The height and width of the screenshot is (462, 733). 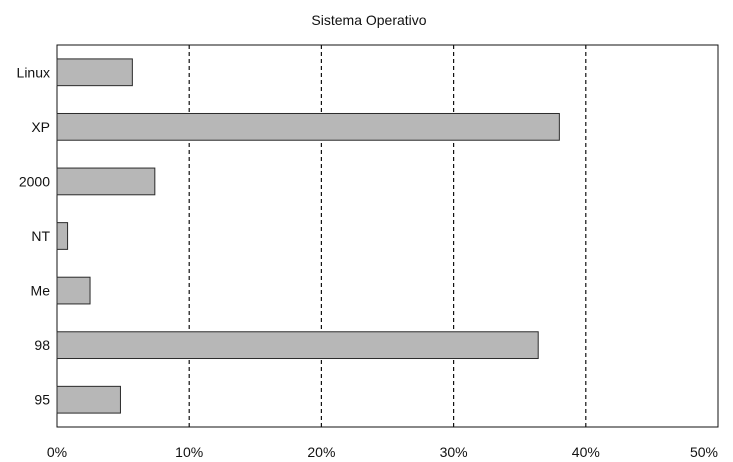 I want to click on category-label-2000: 2000, so click(x=34, y=181).